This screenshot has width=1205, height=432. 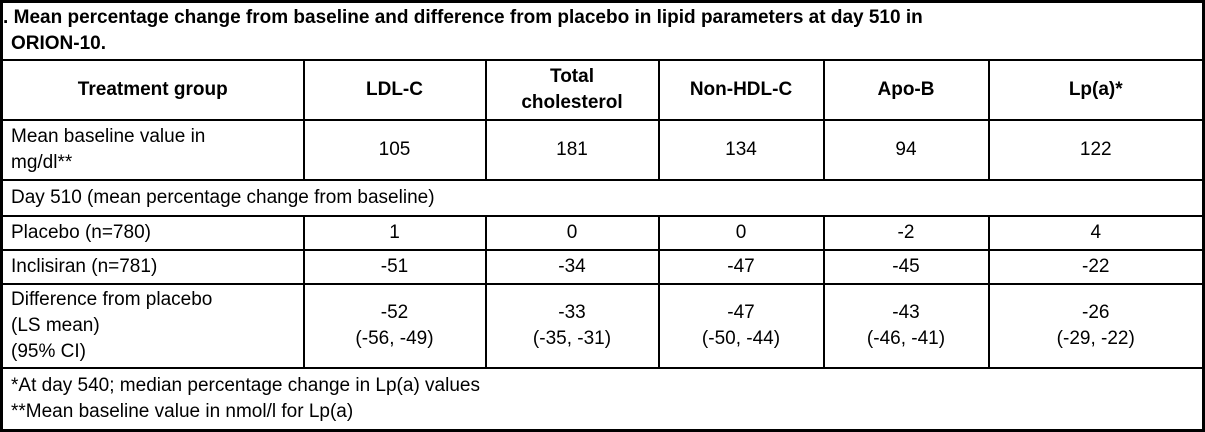 I want to click on cell-placebo-lpa: 4, so click(x=1096, y=233).